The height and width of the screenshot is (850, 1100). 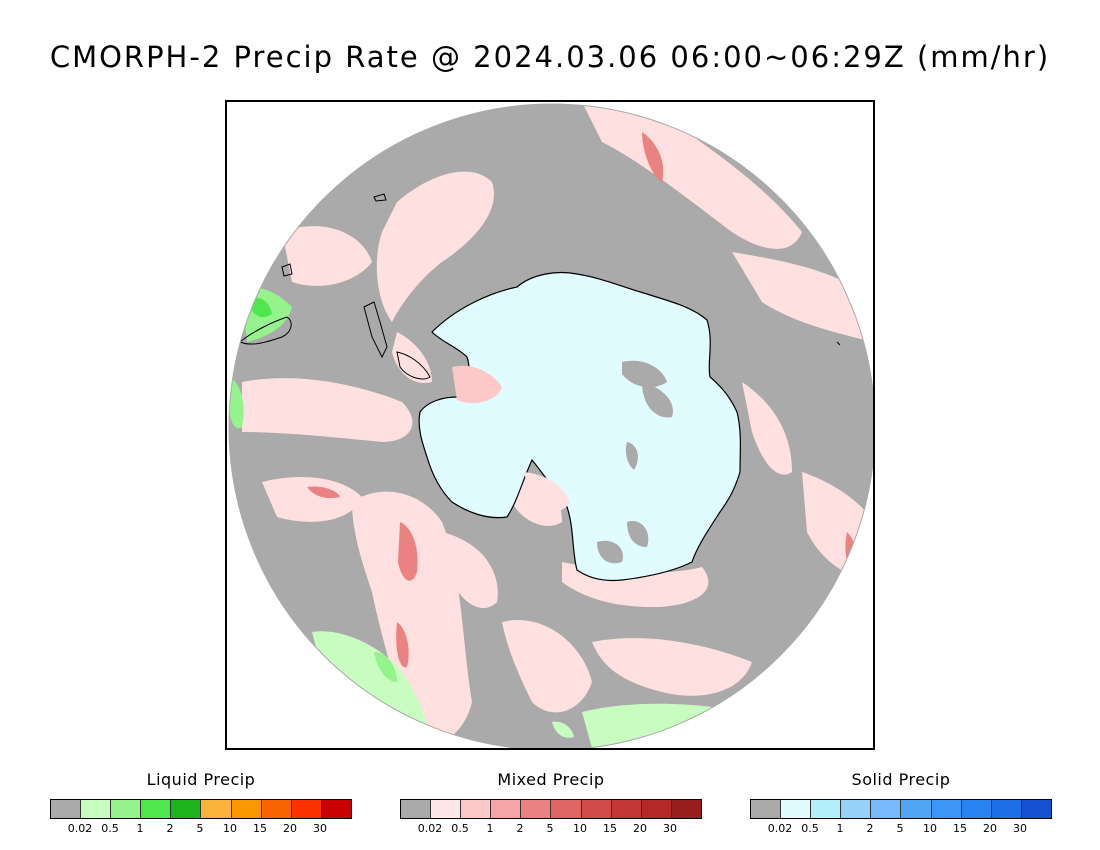 What do you see at coordinates (635, 462) in the screenshot?
I see `no-precip-land` at bounding box center [635, 462].